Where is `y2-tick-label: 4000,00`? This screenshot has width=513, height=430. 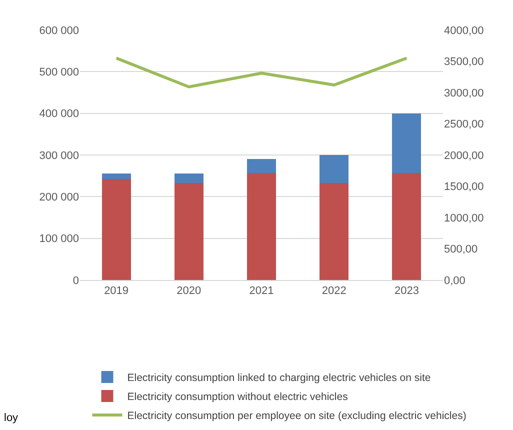
y2-tick-label: 4000,00 is located at coordinates (464, 30).